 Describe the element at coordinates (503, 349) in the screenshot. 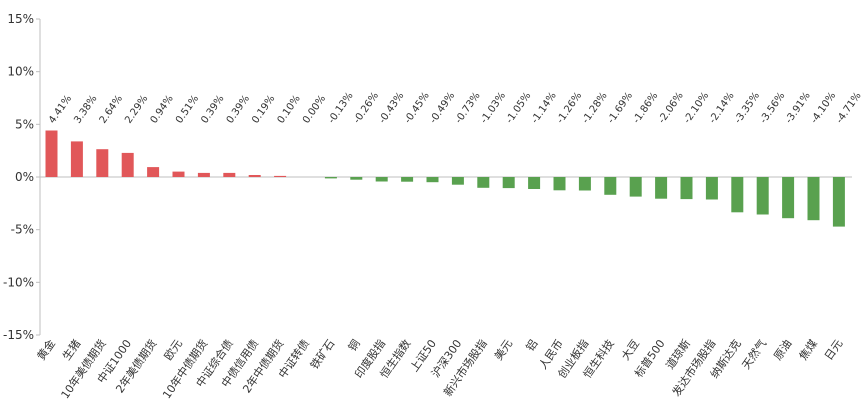

I see `category-label: 美元` at that location.